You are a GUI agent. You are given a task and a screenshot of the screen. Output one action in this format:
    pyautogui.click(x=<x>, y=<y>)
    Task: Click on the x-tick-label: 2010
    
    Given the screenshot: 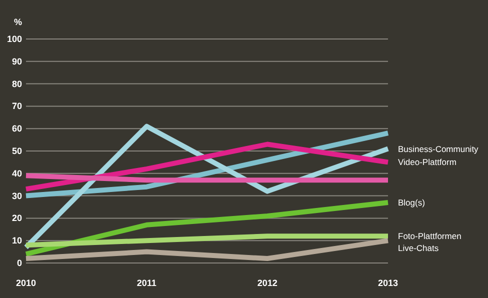 What is the action you would take?
    pyautogui.click(x=26, y=283)
    